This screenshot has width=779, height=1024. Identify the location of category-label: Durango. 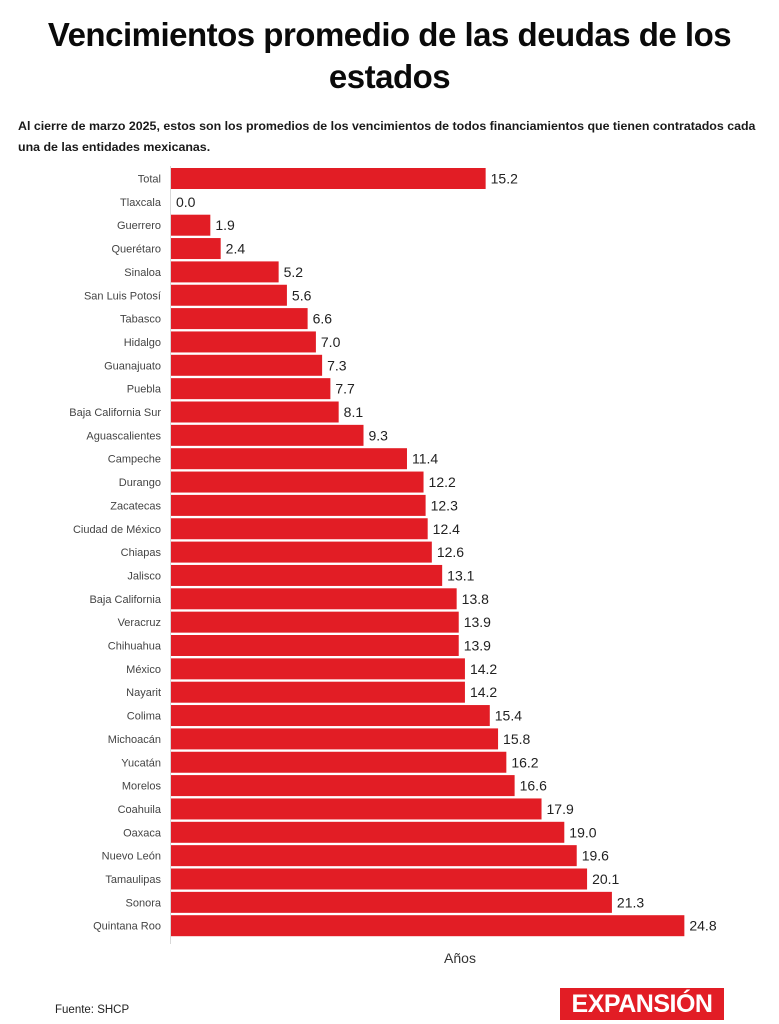
(140, 483).